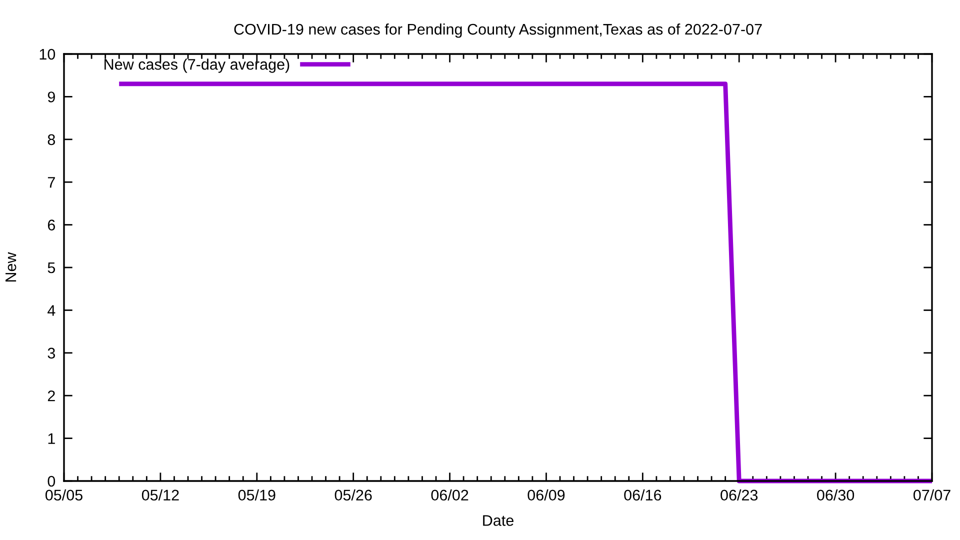  I want to click on x-tick-label: 07/07, so click(931, 495).